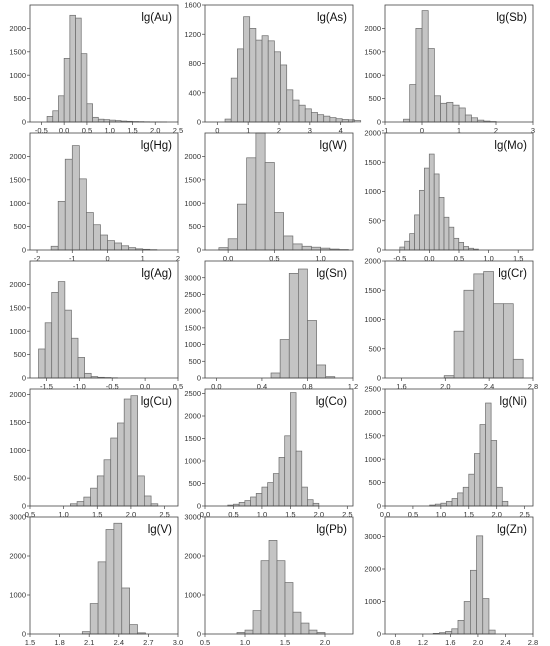 The image size is (550, 646). Describe the element at coordinates (245, 642) in the screenshot. I see `x-tick-label: 1.0` at that location.